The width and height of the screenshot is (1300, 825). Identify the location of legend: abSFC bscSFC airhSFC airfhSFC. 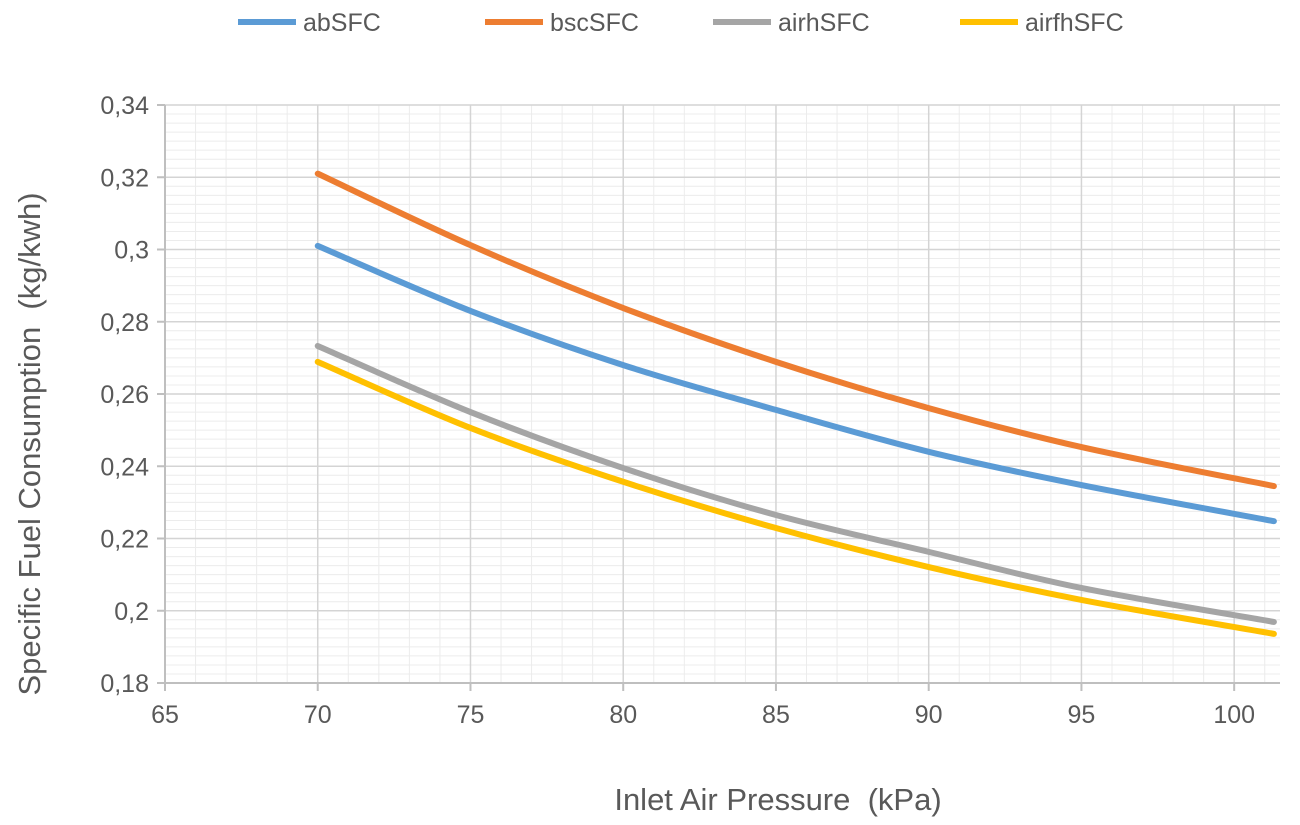
(681, 23).